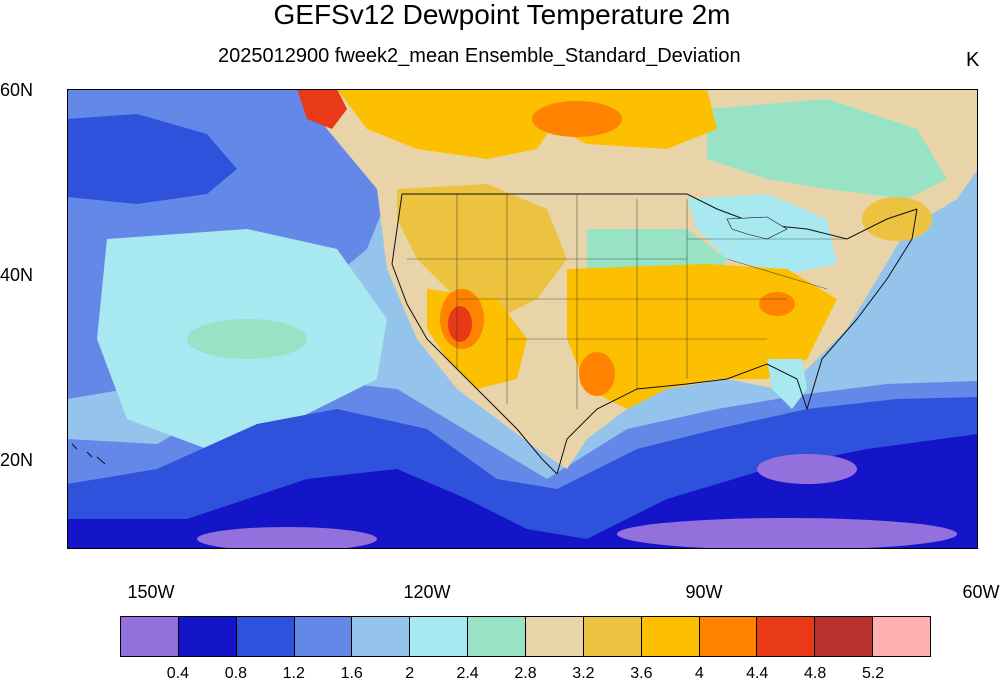 This screenshot has width=1004, height=684. I want to click on coastline-gulf-east, so click(737, 341).